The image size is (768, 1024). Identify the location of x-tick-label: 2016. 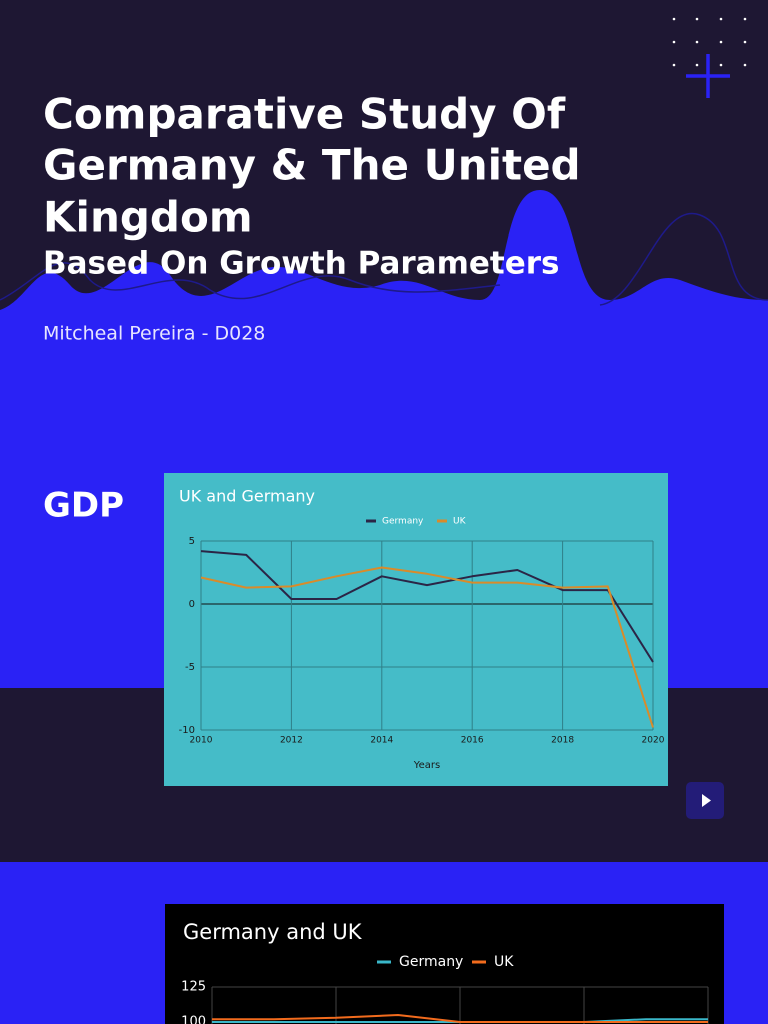
(472, 741).